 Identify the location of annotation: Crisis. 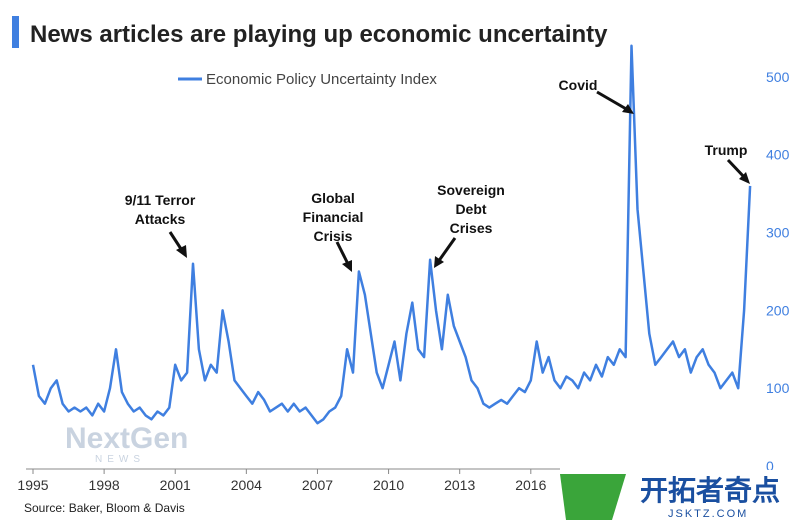
(333, 236).